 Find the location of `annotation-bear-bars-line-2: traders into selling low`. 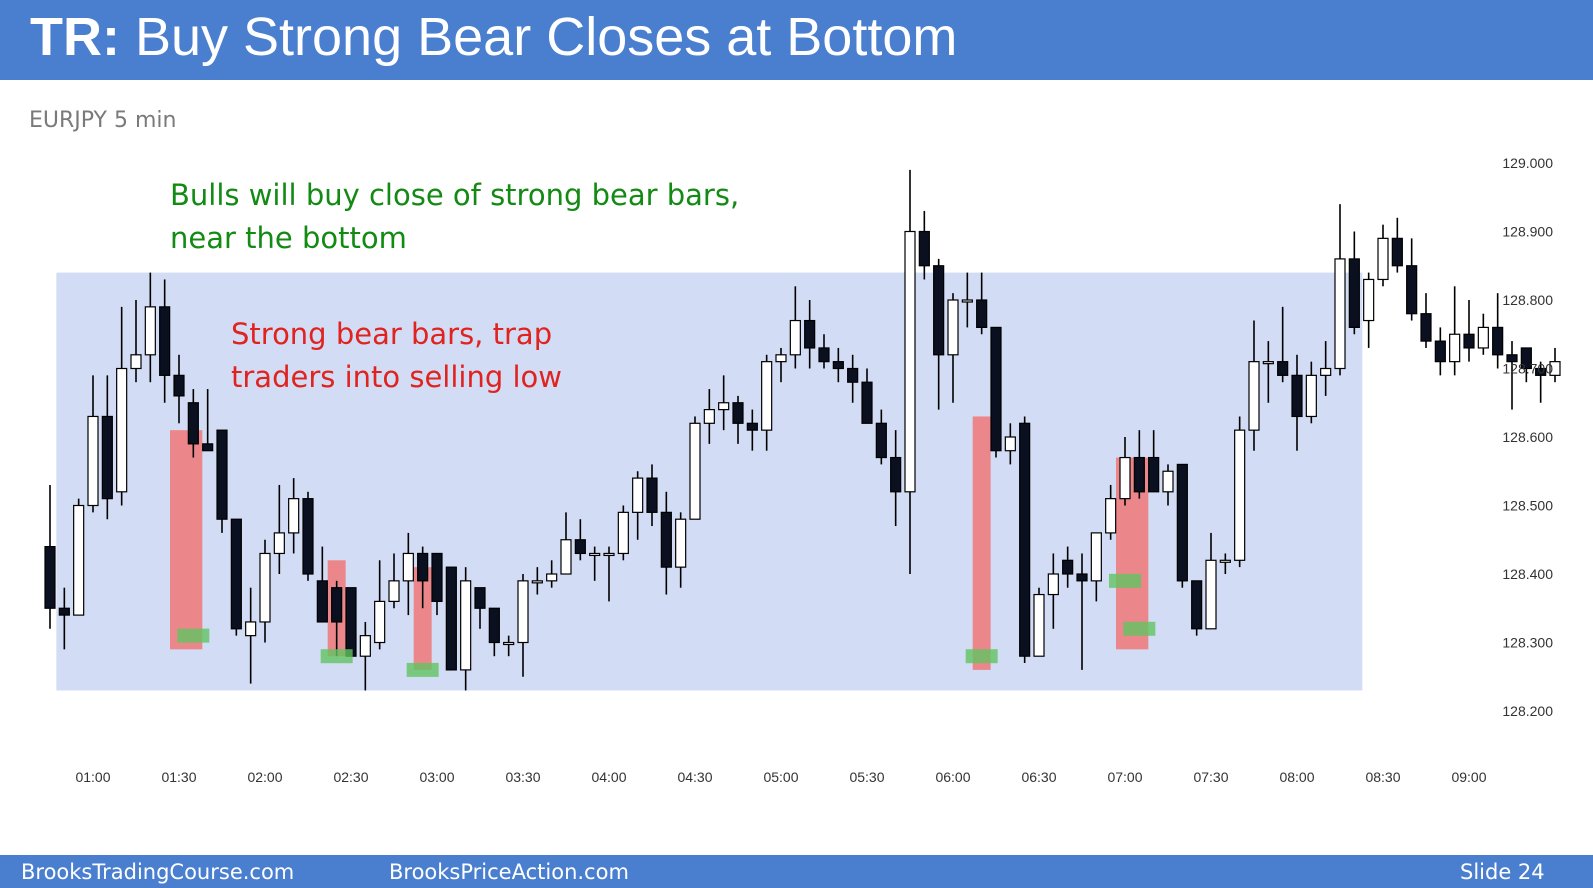

annotation-bear-bars-line-2: traders into selling low is located at coordinates (396, 377).